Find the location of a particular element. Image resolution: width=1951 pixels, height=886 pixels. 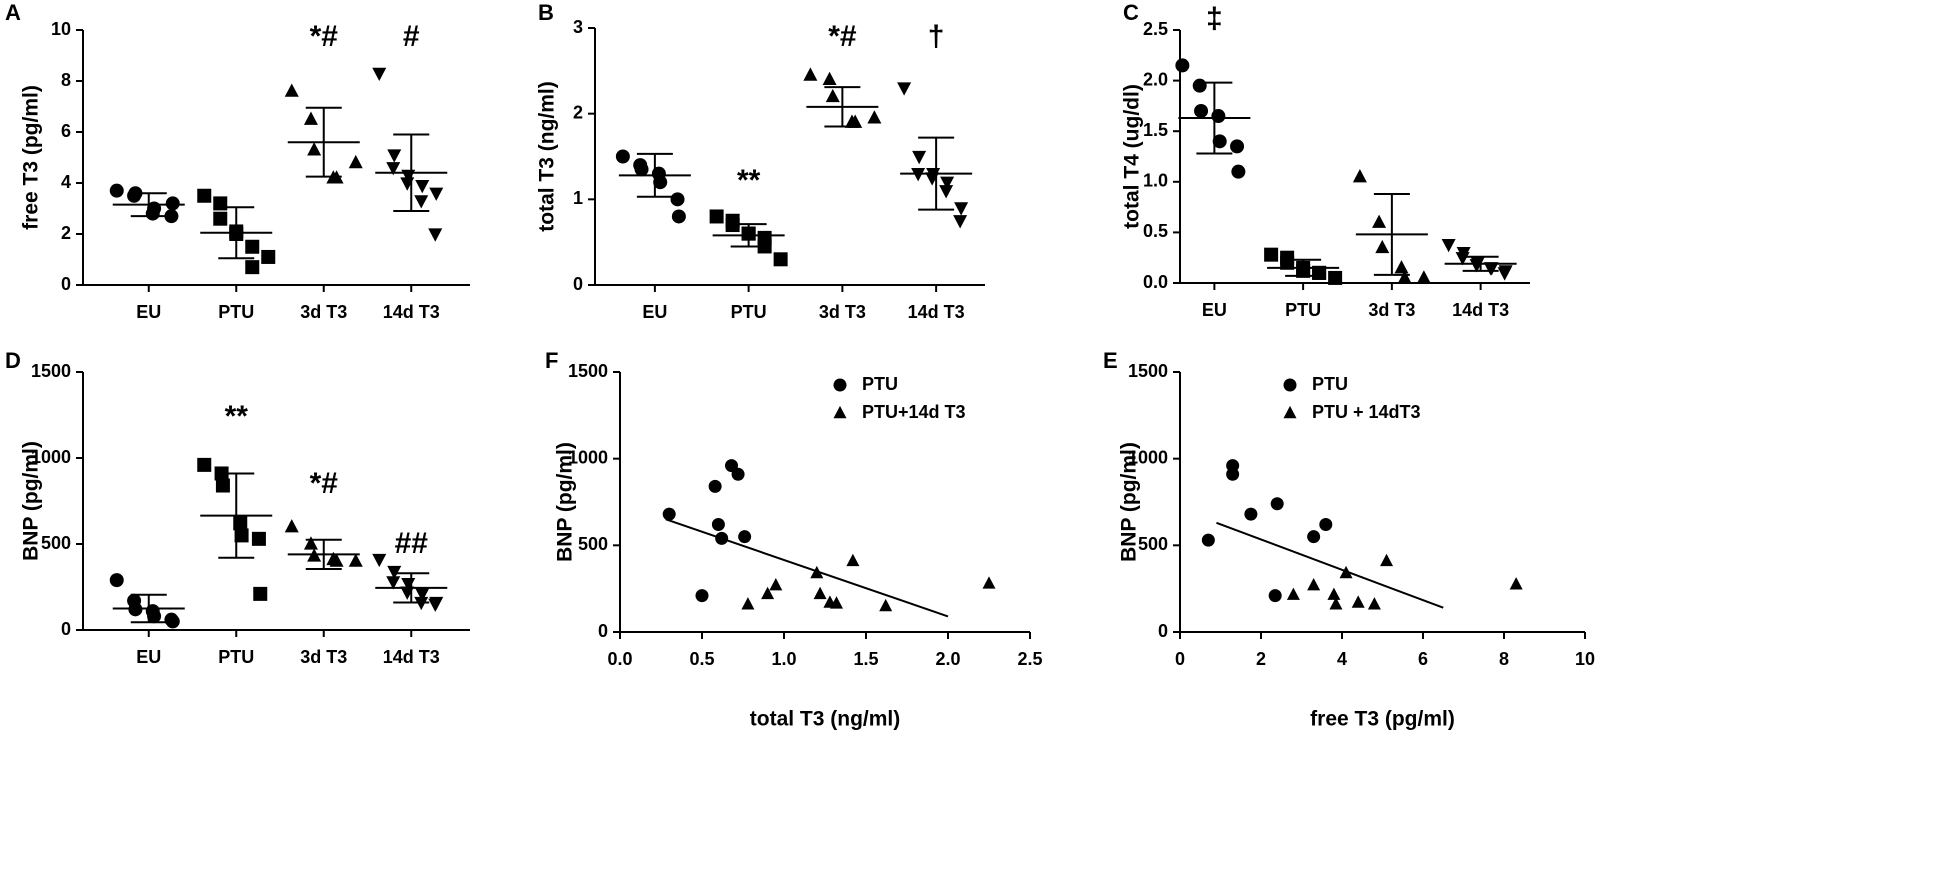

annotation: † is located at coordinates (936, 36).